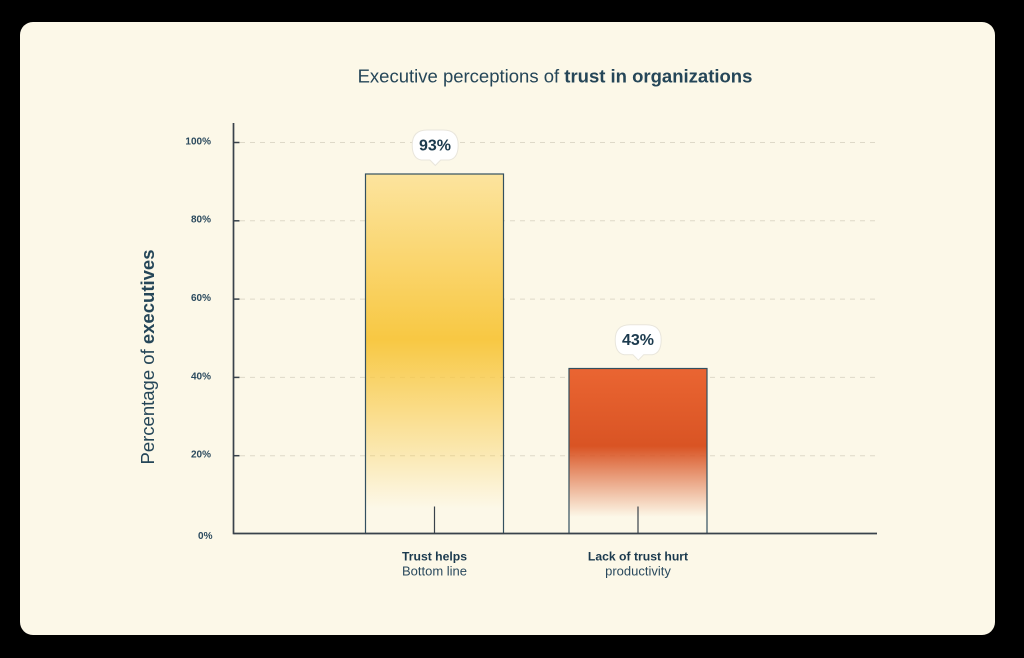 The width and height of the screenshot is (1024, 658). I want to click on svg-text: 60%, so click(201, 298).